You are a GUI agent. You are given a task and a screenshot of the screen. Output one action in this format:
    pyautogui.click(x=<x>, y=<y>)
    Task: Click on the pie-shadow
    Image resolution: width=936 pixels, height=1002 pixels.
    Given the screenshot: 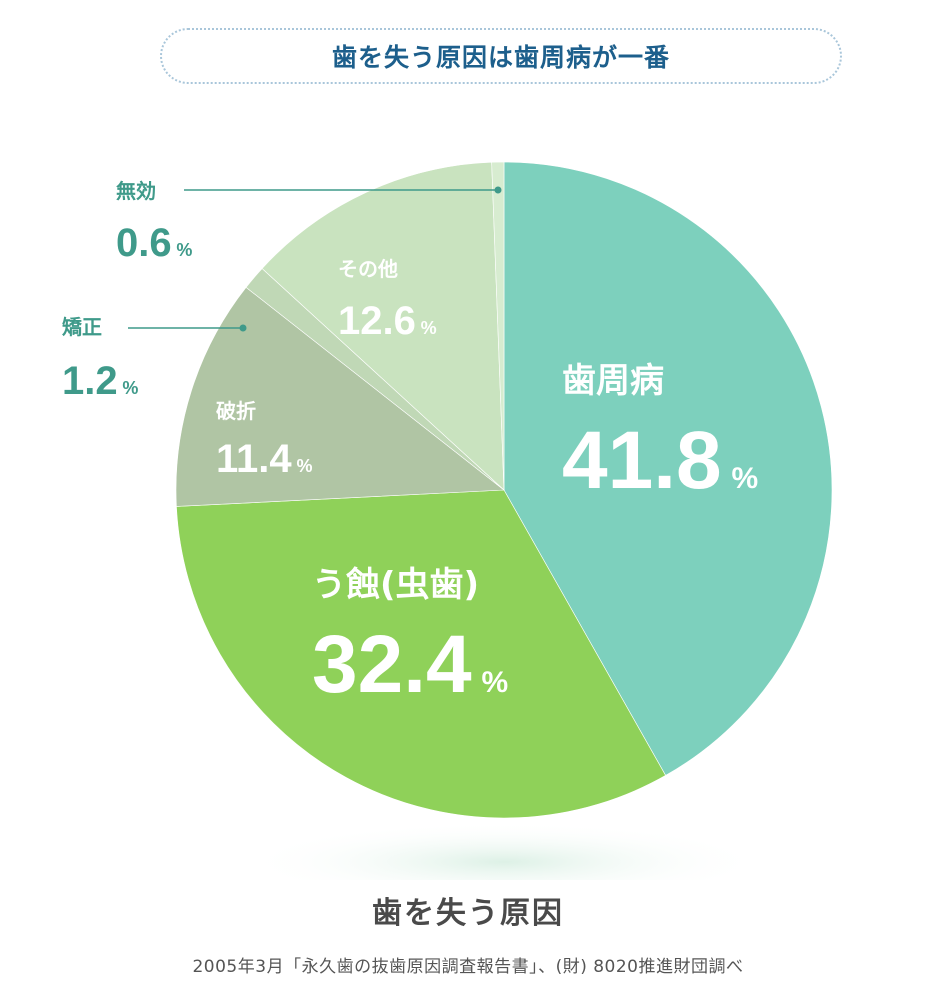 What is the action you would take?
    pyautogui.click(x=504, y=851)
    